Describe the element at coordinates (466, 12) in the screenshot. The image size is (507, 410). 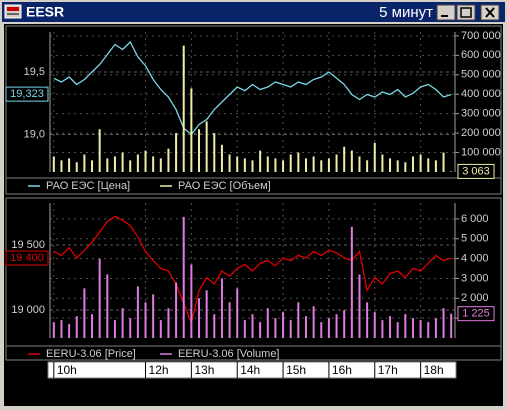
I see `maximize-button` at that location.